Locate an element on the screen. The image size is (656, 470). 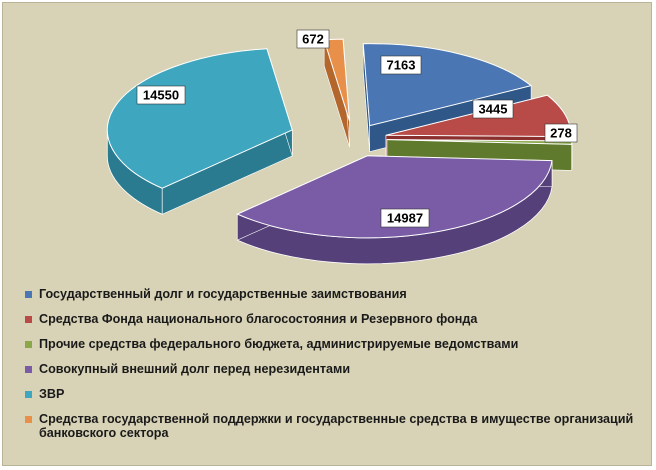
svg-text: 14550 is located at coordinates (161, 95).